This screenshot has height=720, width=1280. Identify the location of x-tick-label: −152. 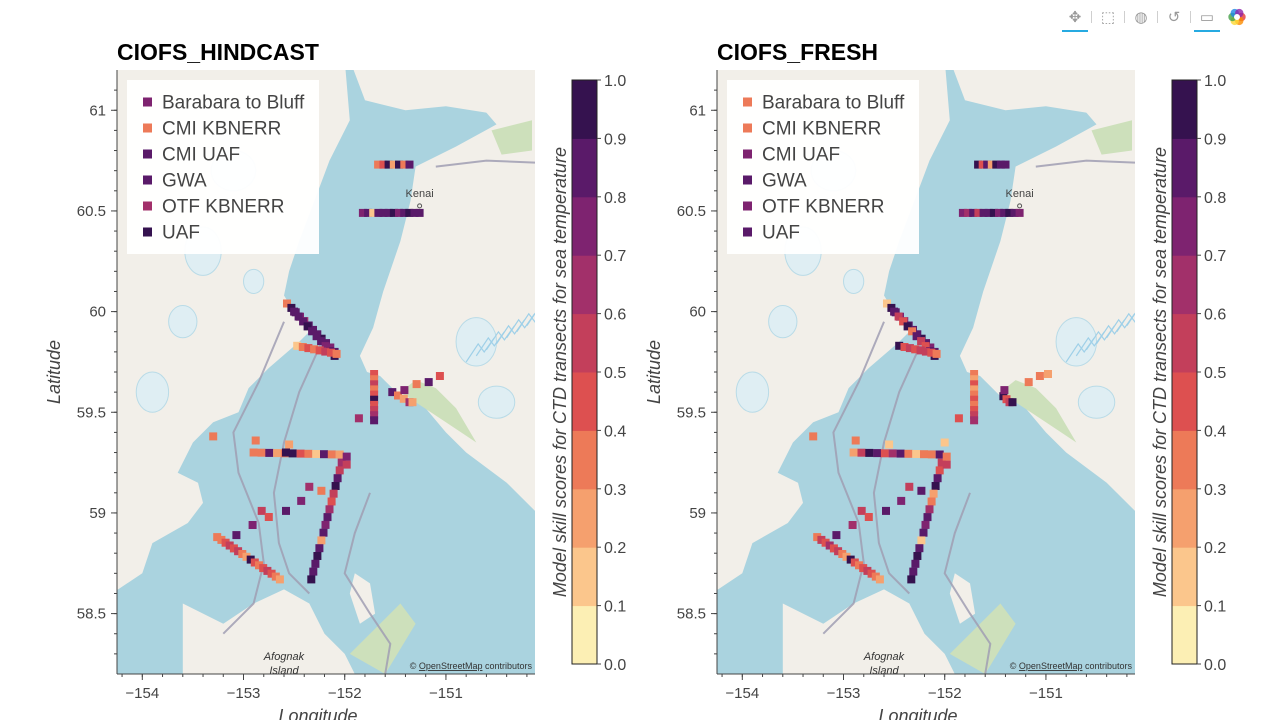
(945, 693).